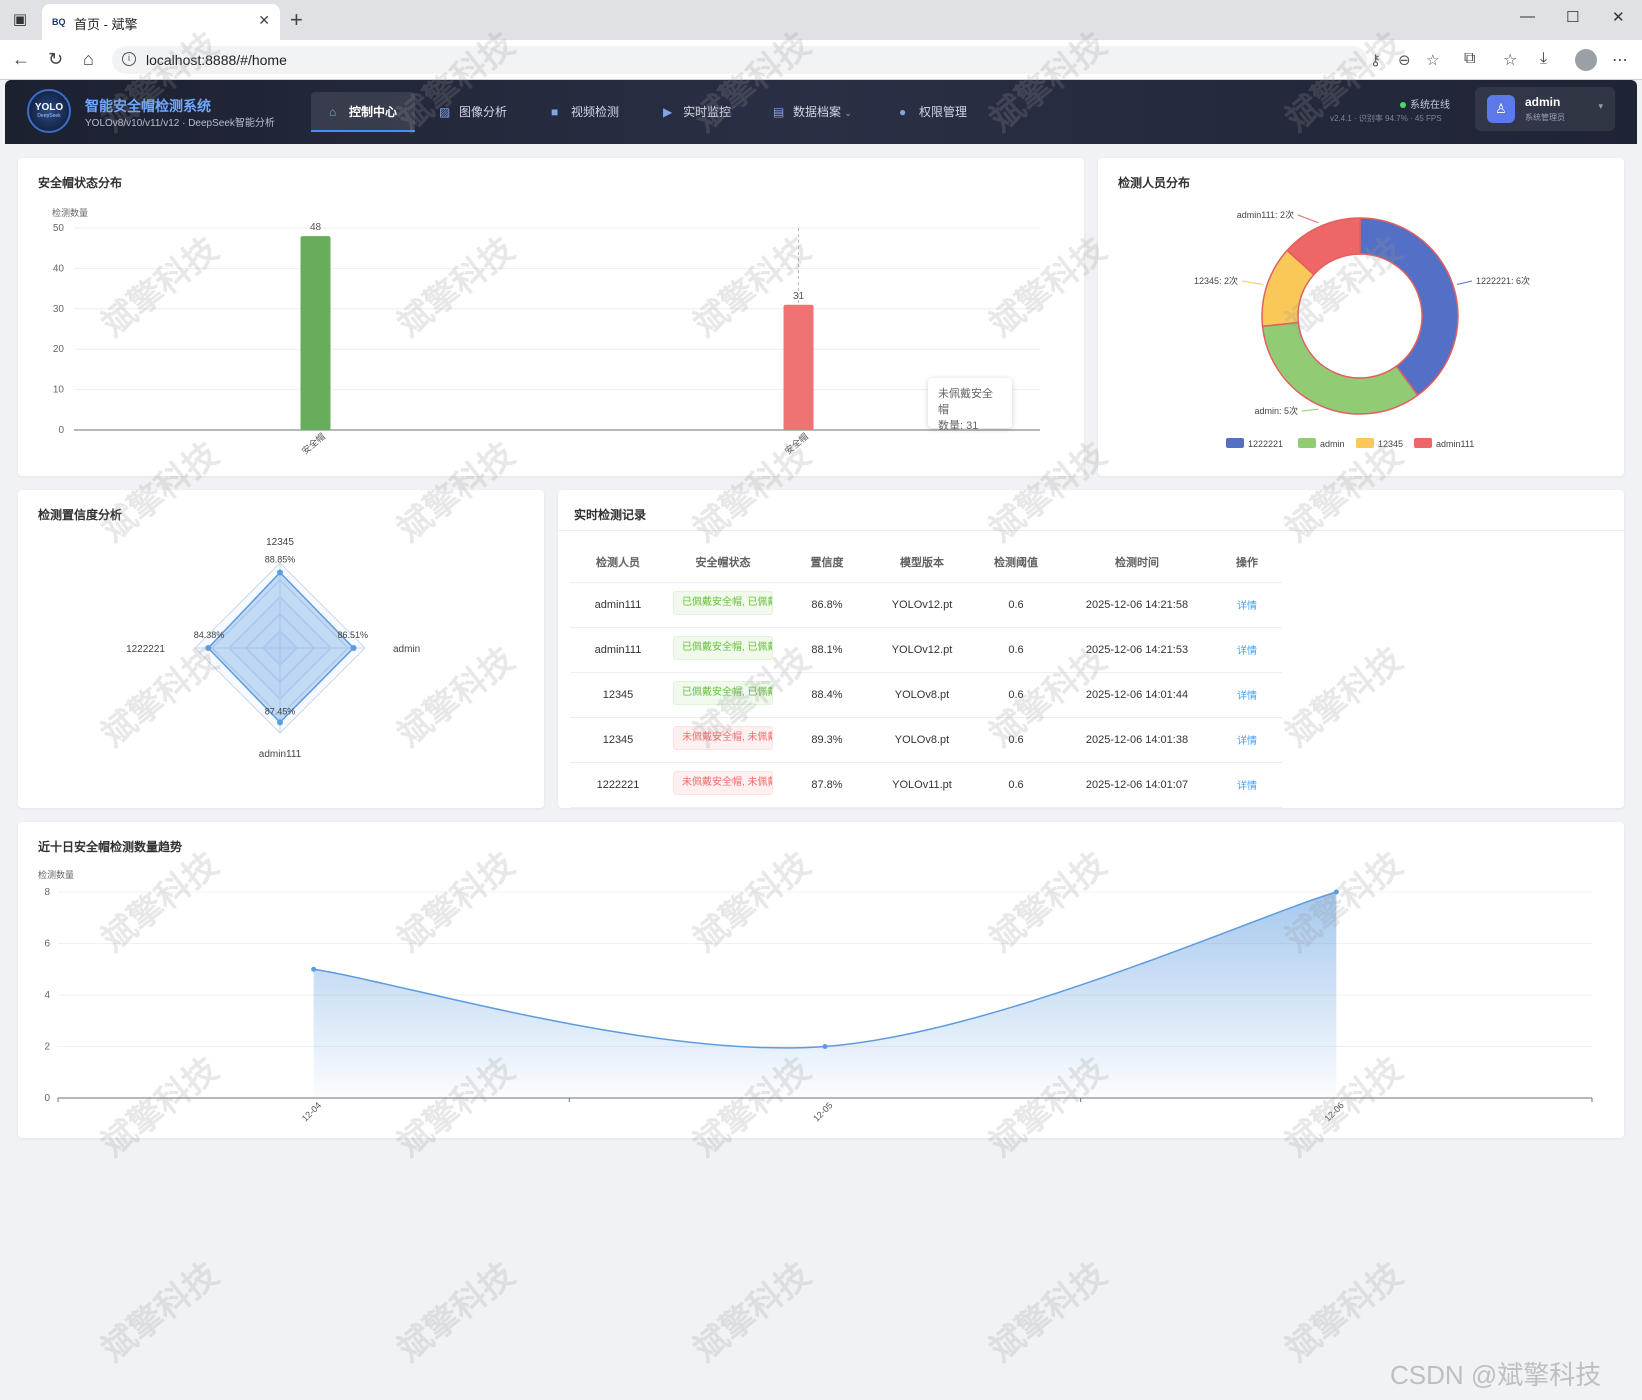 This screenshot has height=1400, width=1642. Describe the element at coordinates (1375, 60) in the screenshot. I see `password-key-icon: ⚷` at that location.